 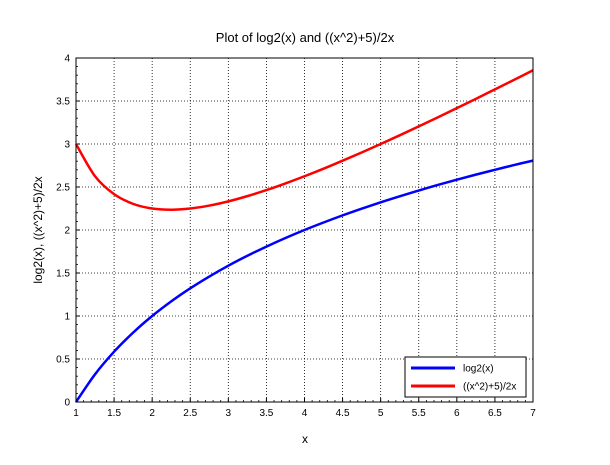 I want to click on legend-box, so click(x=465, y=377).